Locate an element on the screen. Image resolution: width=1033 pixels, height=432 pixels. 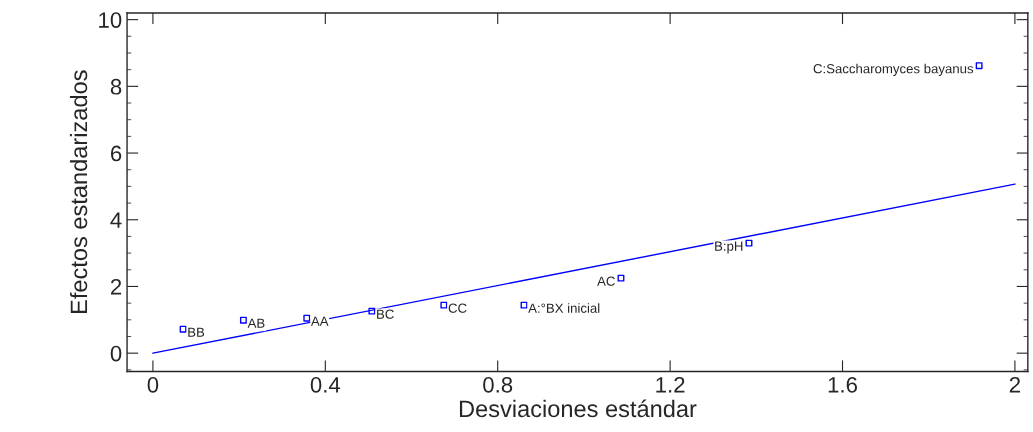
x-tick-label: 1.2 is located at coordinates (670, 384).